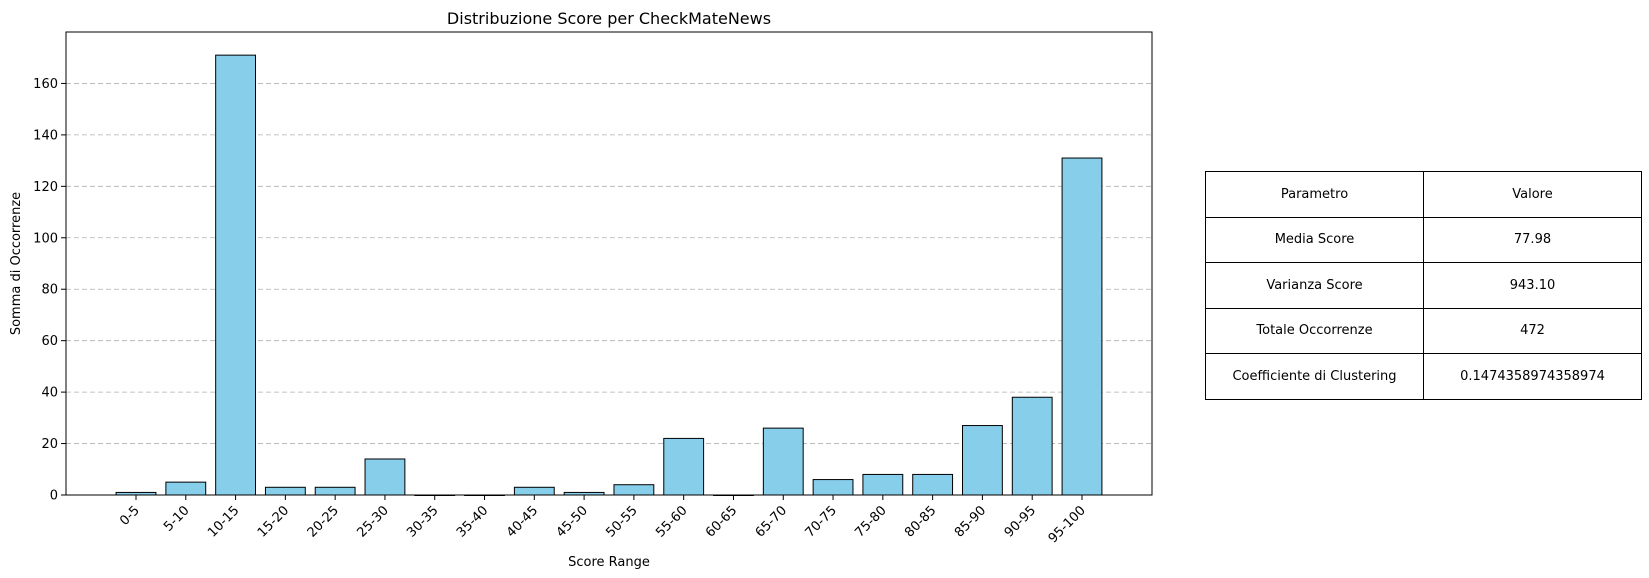 The height and width of the screenshot is (578, 1649). What do you see at coordinates (821, 521) in the screenshot?
I see `x-tick-label: 70-75` at bounding box center [821, 521].